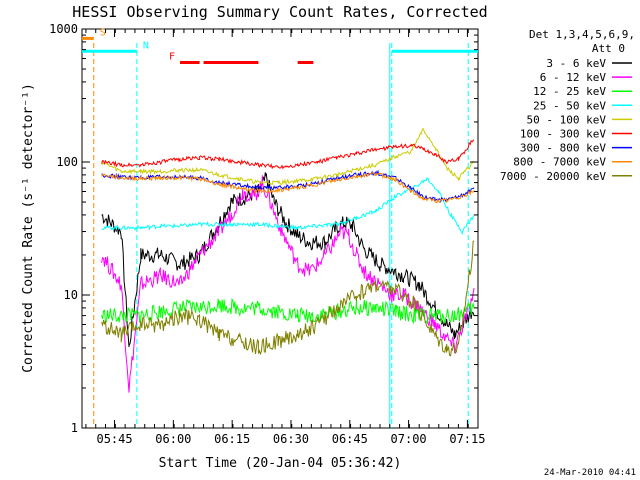 The image size is (640, 480). What do you see at coordinates (350, 439) in the screenshot?
I see `x-tick-label: 06:45` at bounding box center [350, 439].